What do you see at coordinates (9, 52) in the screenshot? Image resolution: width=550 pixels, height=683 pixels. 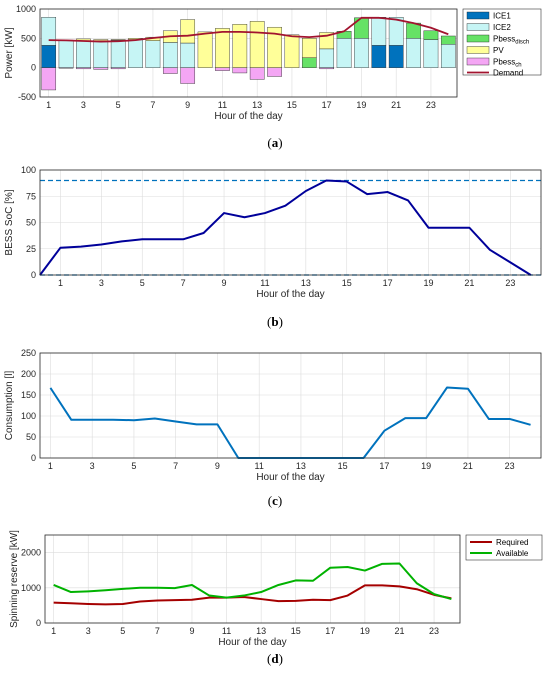 I see `y-axis-label: Power [kW]` at bounding box center [9, 52].